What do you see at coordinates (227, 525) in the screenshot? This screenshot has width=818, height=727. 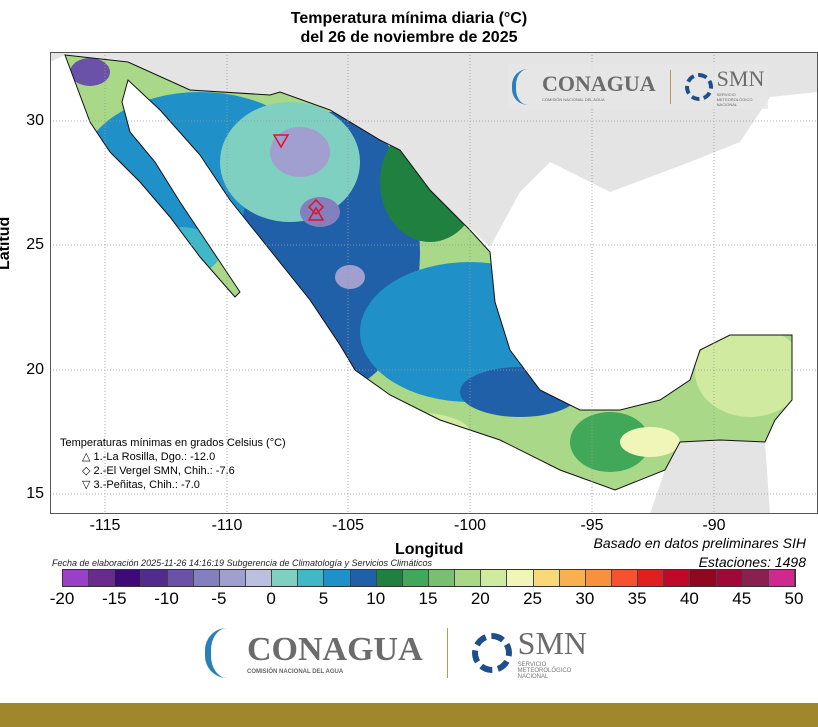 I see `x-tick: -110` at bounding box center [227, 525].